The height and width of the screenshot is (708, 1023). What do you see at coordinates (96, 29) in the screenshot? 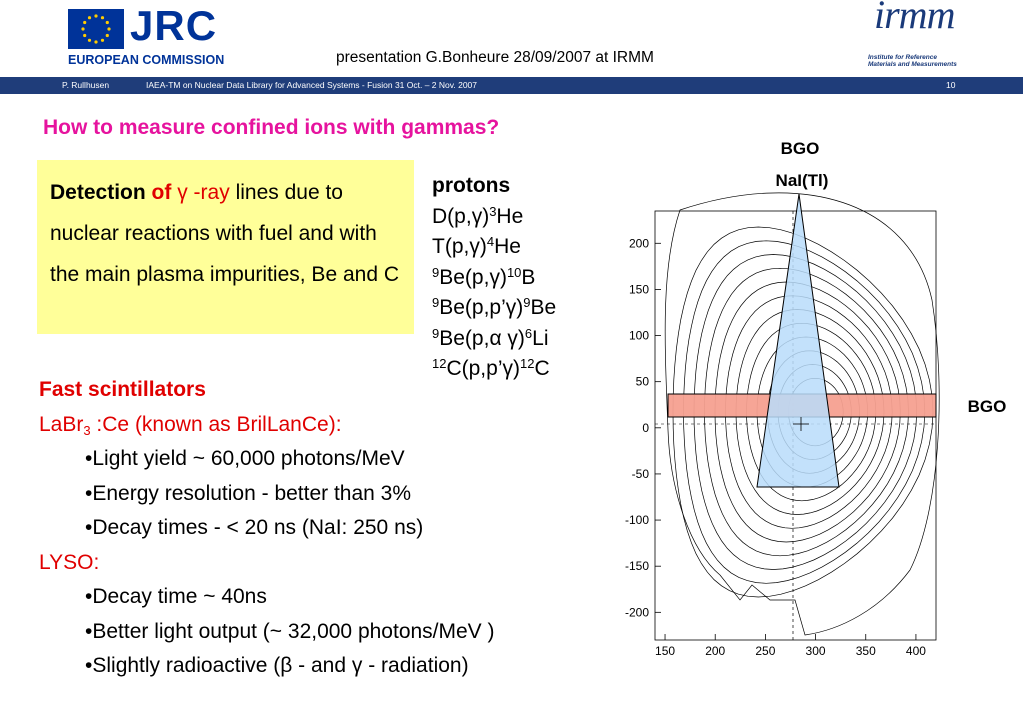
I see `eu-flag-icon` at bounding box center [96, 29].